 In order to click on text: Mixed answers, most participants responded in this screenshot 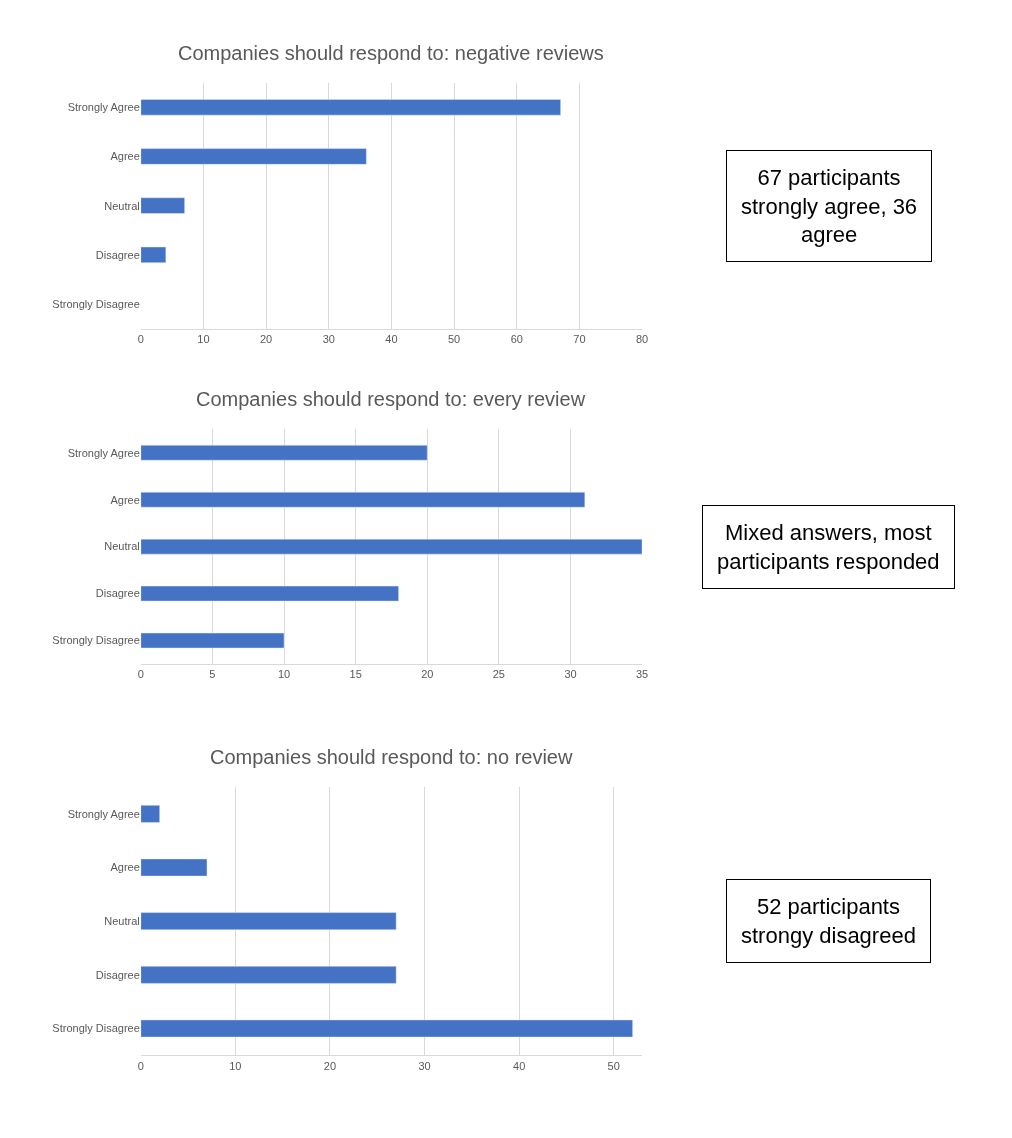, I will do `click(828, 547)`.